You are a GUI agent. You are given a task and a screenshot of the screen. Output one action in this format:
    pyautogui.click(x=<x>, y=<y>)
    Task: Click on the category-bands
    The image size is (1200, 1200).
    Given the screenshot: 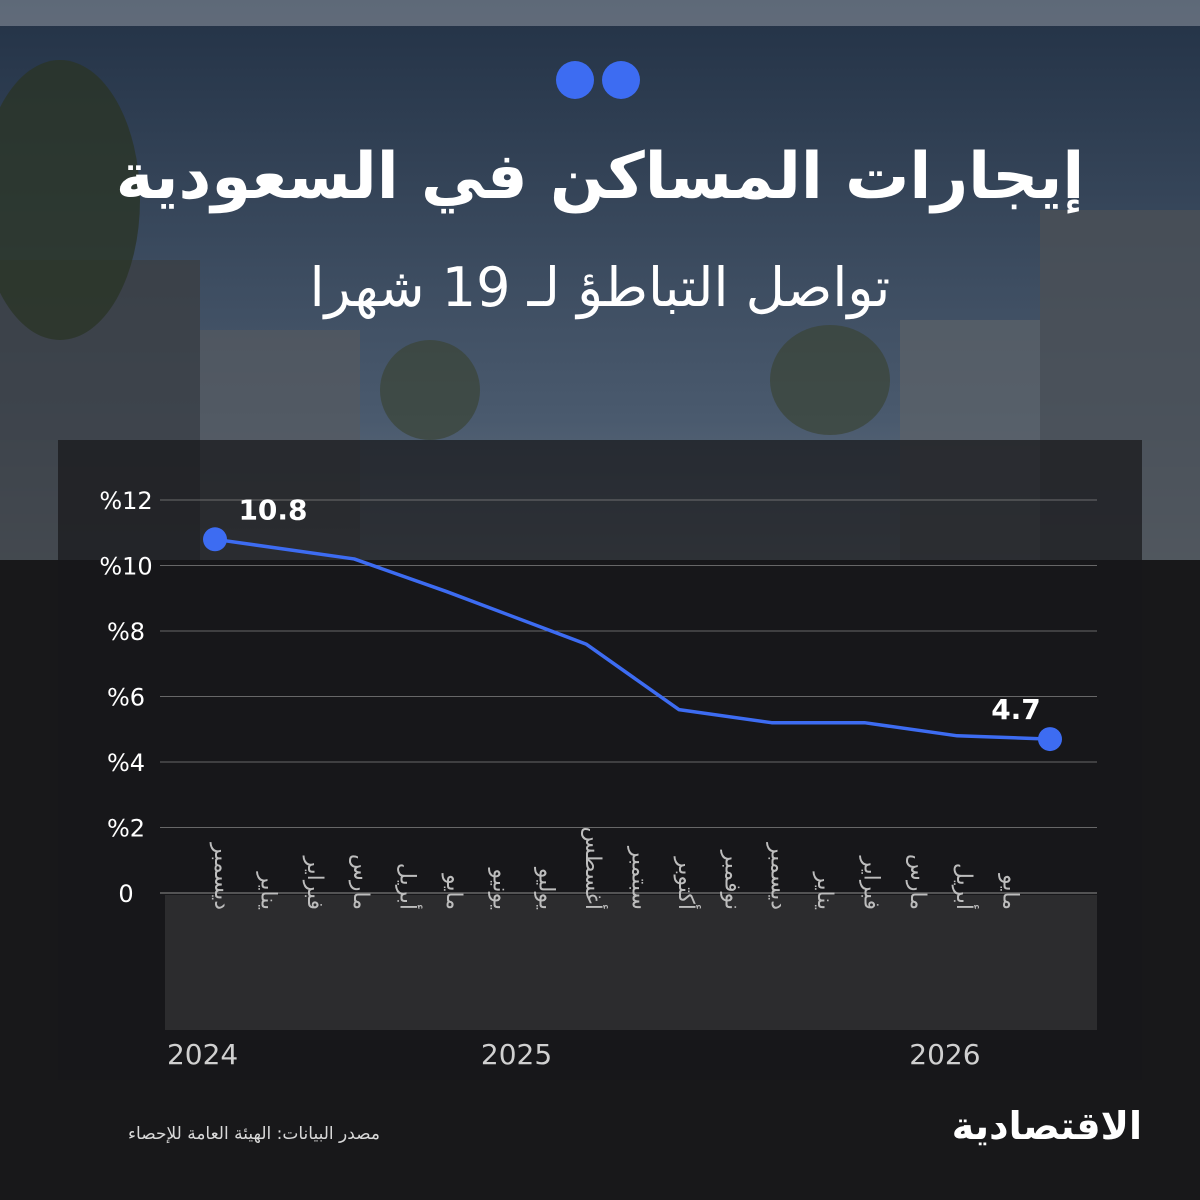 What is the action you would take?
    pyautogui.click(x=631, y=962)
    